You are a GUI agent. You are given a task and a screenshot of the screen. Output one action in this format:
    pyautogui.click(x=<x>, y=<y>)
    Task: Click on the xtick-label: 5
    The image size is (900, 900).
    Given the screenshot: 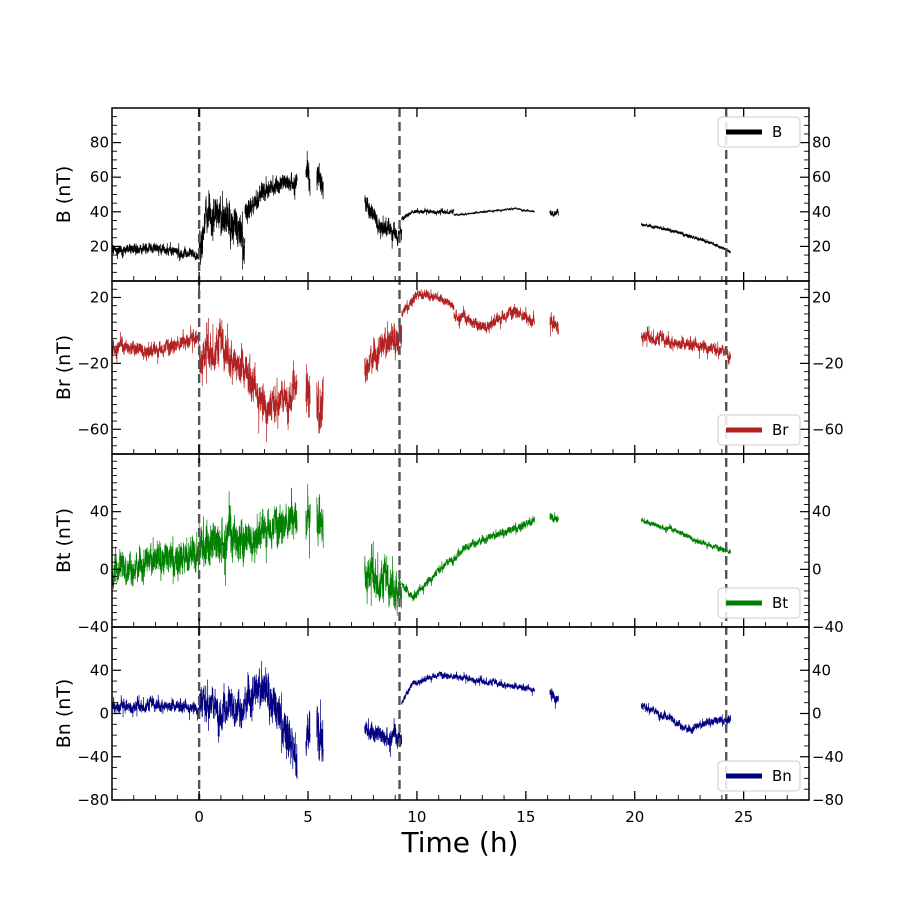 What is the action you would take?
    pyautogui.click(x=308, y=817)
    